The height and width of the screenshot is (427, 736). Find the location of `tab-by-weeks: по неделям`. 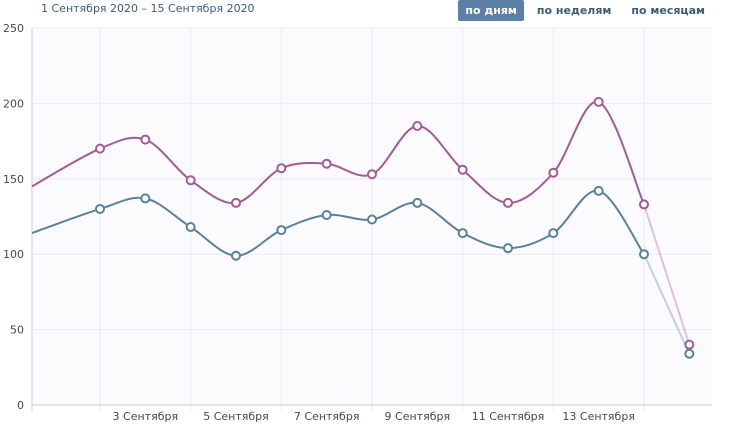

tab-by-weeks: по неделям is located at coordinates (574, 10).